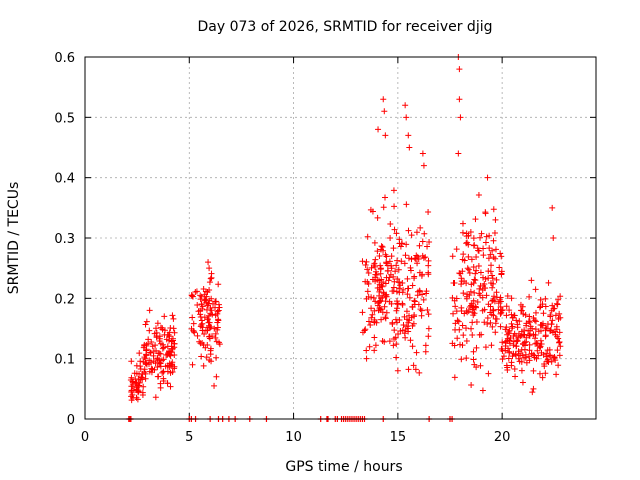 Image resolution: width=640 pixels, height=480 pixels. What do you see at coordinates (189, 437) in the screenshot?
I see `x-tick-label: 5` at bounding box center [189, 437].